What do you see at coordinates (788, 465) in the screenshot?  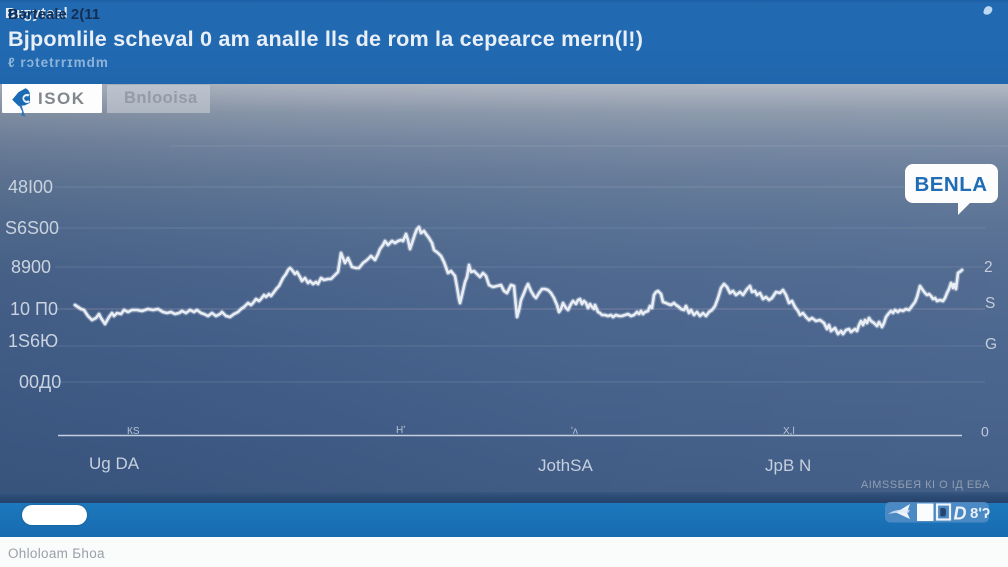 I see `svg-text: JpB N` at bounding box center [788, 465].